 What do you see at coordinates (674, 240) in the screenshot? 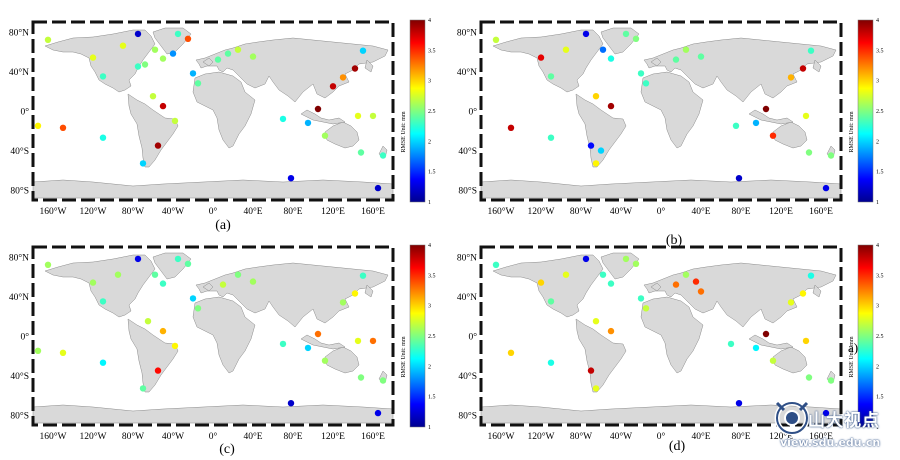
I see `panel-label: (b)` at bounding box center [674, 240].